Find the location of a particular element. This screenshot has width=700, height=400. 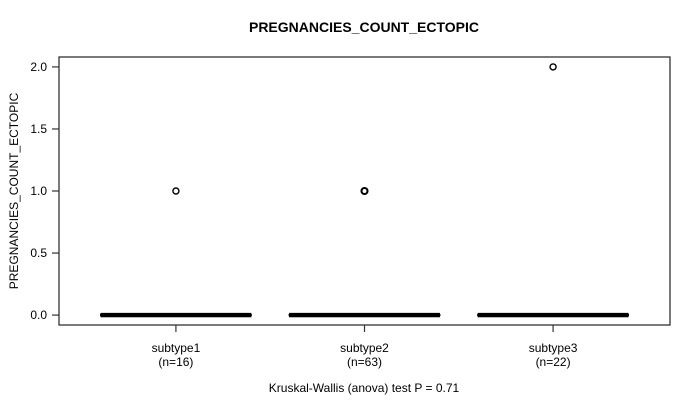

x-category-n: (n=16) is located at coordinates (175, 362).